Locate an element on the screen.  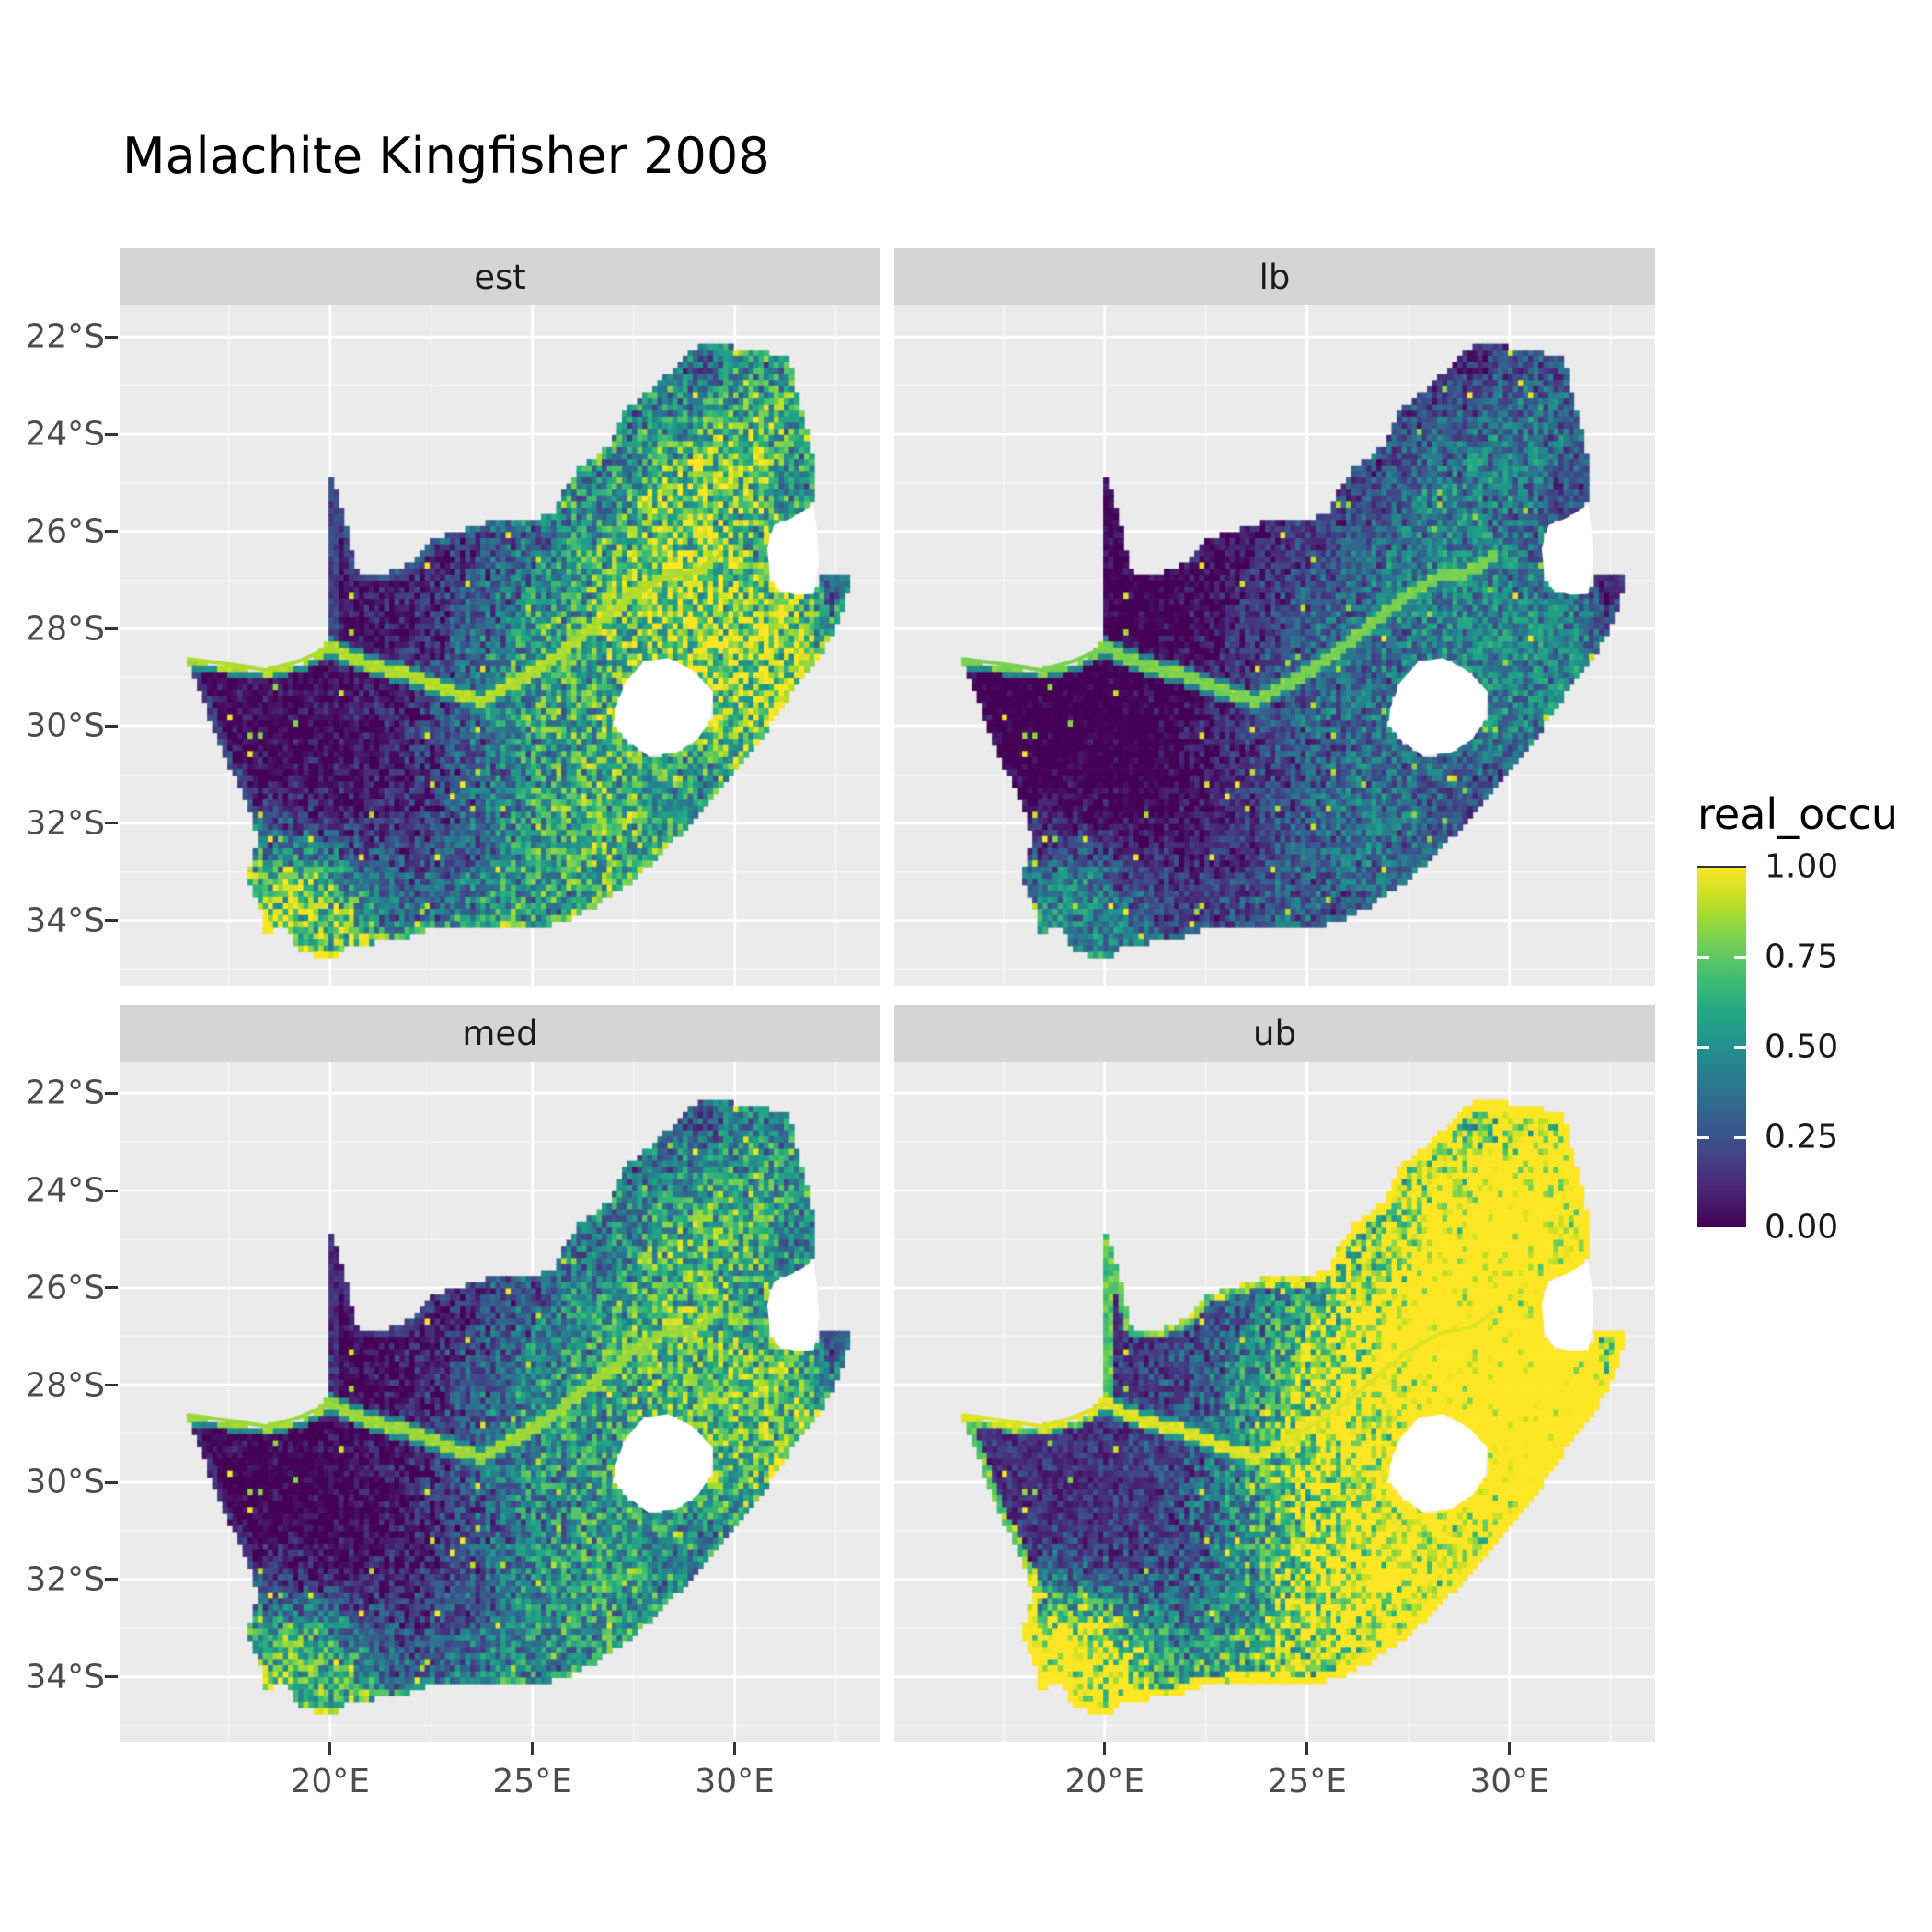
facet-strip-label-ub: ub is located at coordinates (1274, 1033).